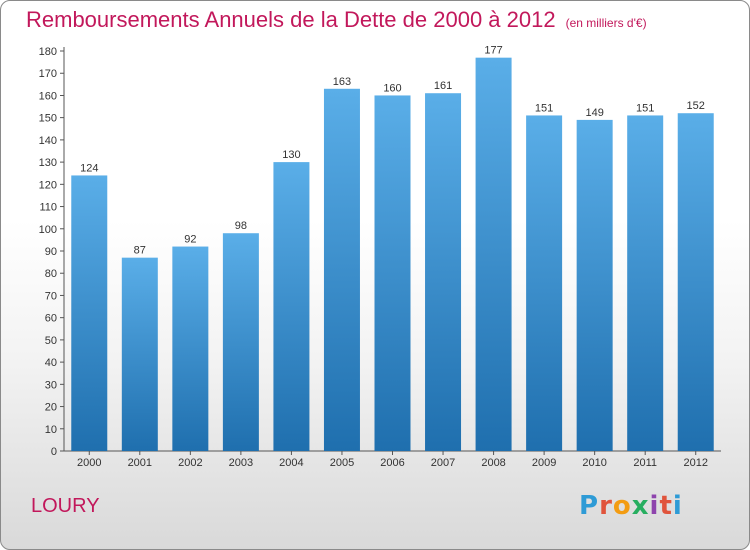 Image resolution: width=750 pixels, height=550 pixels. Describe the element at coordinates (51, 252) in the screenshot. I see `y-tick-label: 90` at that location.